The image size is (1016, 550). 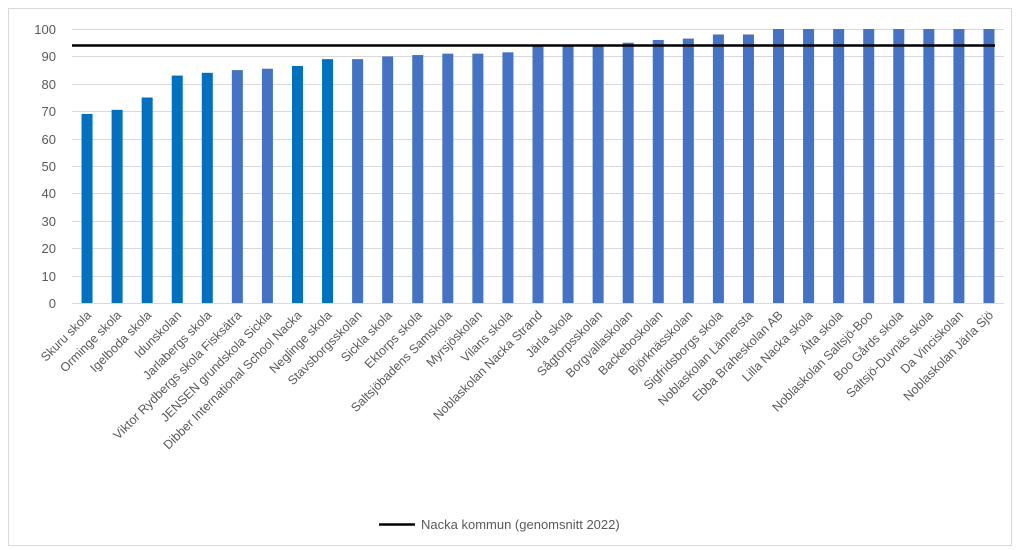 I want to click on legend: Nacka kommun (genomsnitt 2022), so click(x=499, y=524).